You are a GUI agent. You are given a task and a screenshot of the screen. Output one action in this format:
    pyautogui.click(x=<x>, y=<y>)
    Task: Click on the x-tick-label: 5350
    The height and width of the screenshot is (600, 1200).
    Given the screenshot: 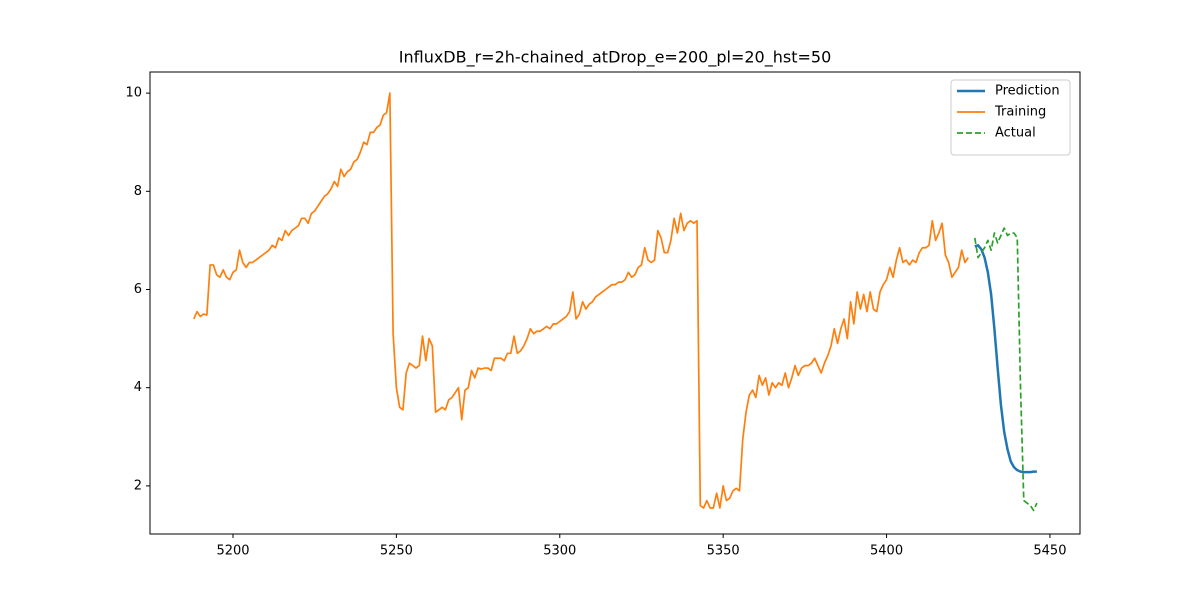 What is the action you would take?
    pyautogui.click(x=723, y=551)
    